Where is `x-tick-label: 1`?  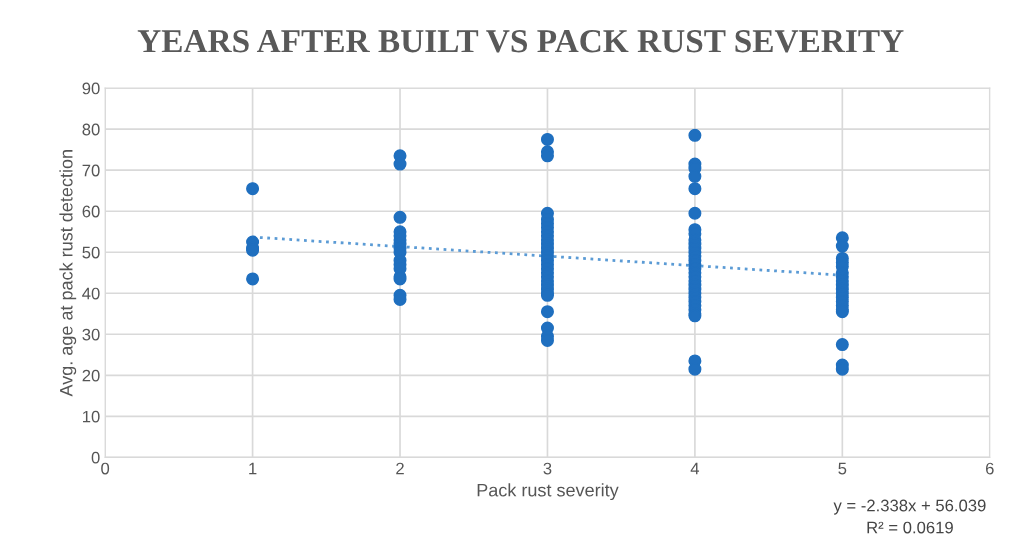
x-tick-label: 1 is located at coordinates (253, 468).